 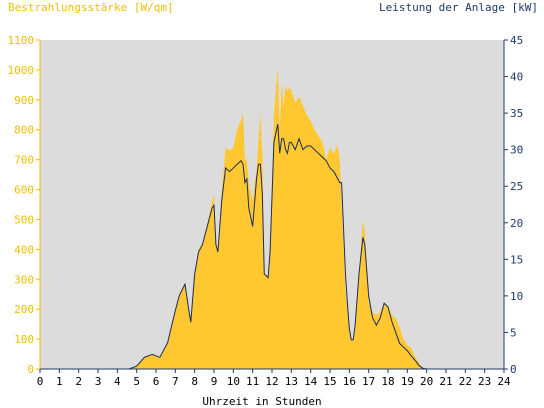 What do you see at coordinates (117, 381) in the screenshot?
I see `x-tick-label: 4` at bounding box center [117, 381].